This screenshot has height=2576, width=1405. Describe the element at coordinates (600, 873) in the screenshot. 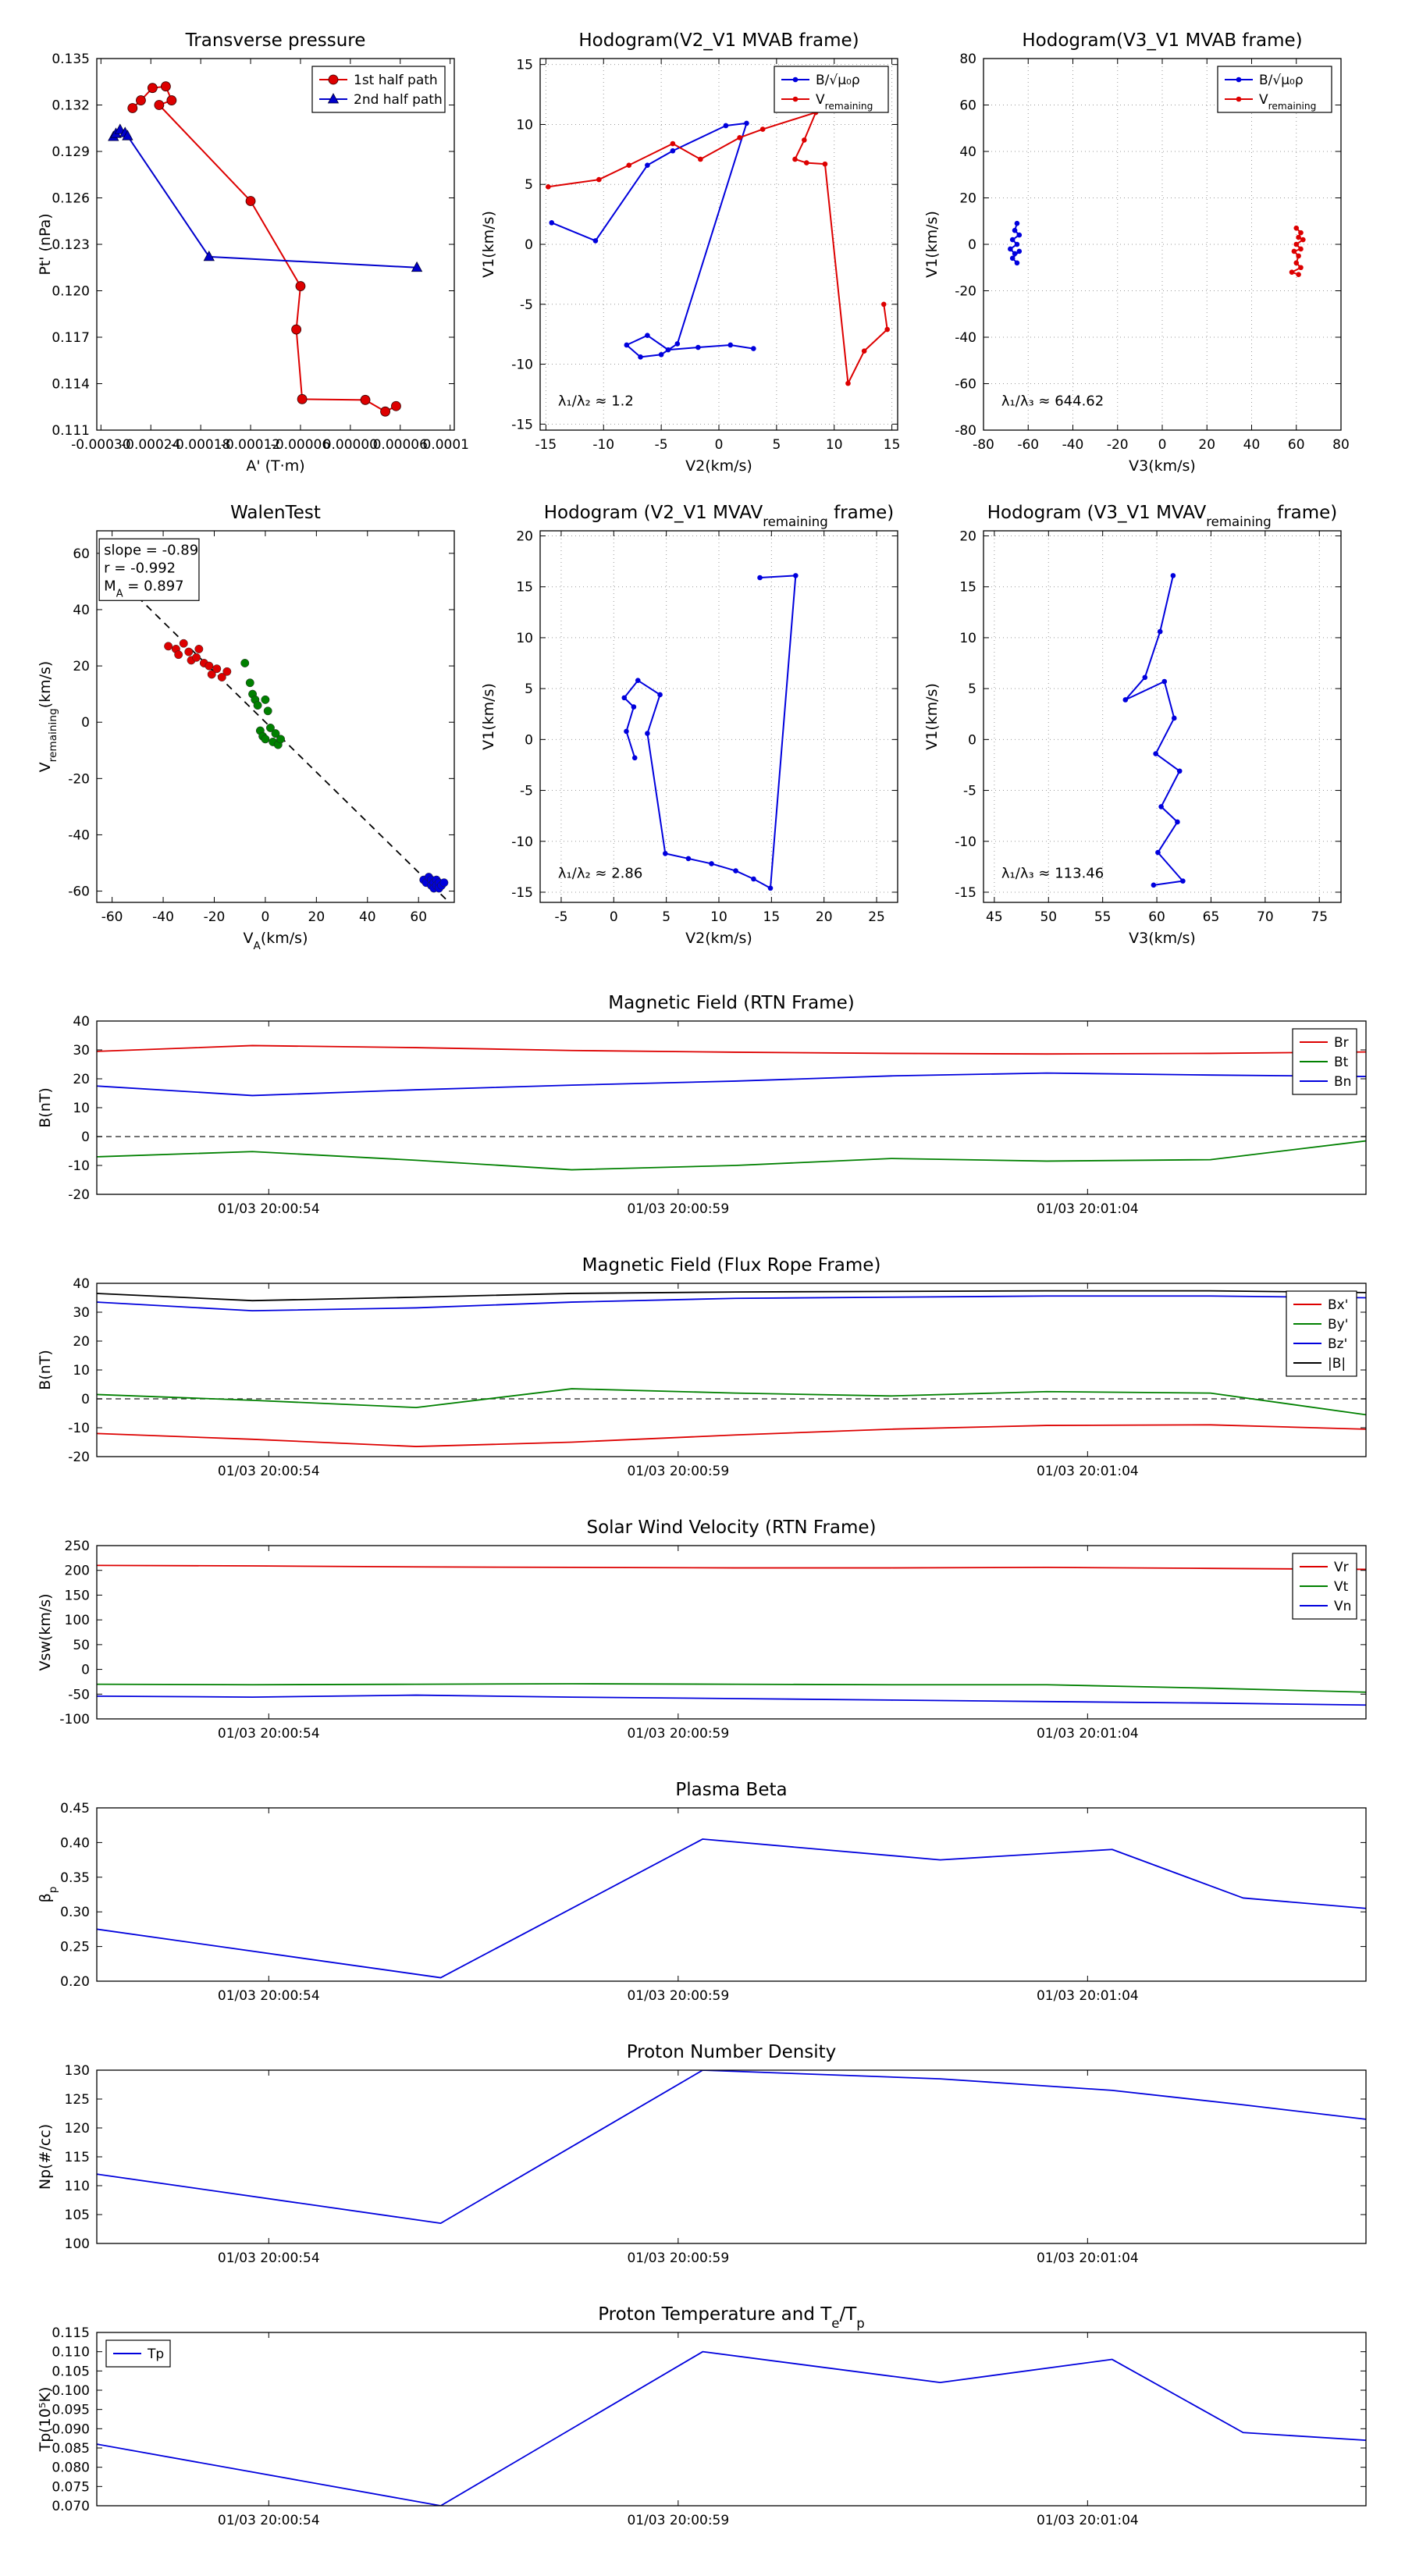

I see `annotation: λ₁/λ₂ ≈ 2.86` at that location.